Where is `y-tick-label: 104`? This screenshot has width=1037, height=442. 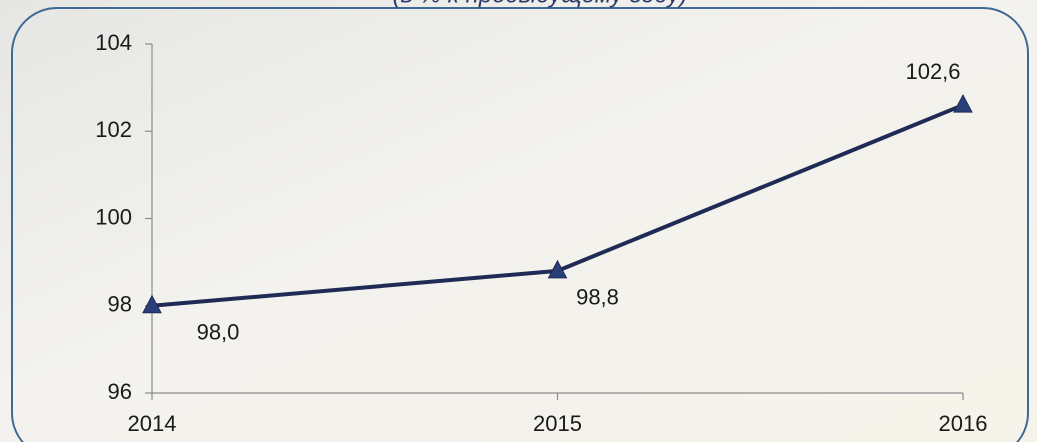 y-tick-label: 104 is located at coordinates (113, 42).